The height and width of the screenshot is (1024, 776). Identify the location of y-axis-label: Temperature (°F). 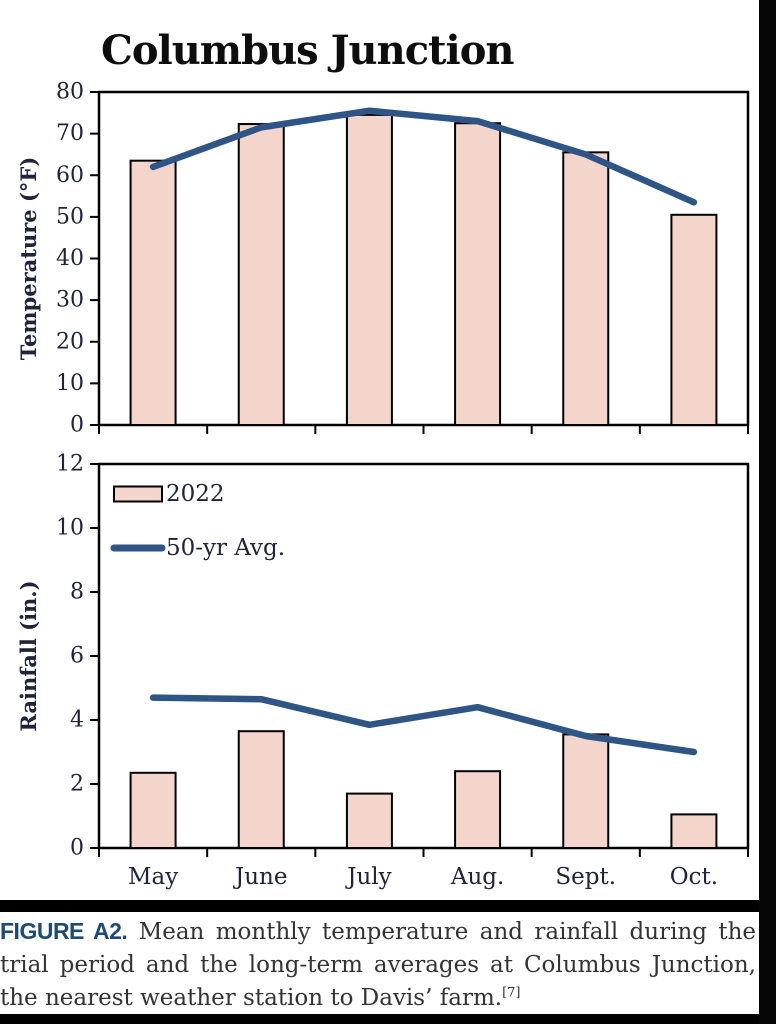
(28, 259).